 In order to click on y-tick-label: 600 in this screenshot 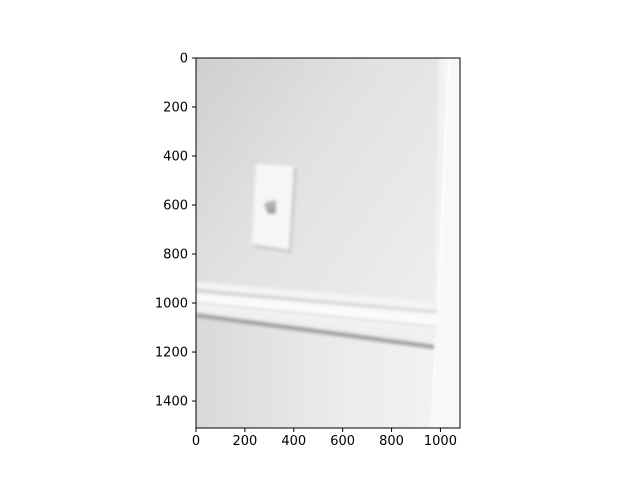, I will do `click(175, 206)`.